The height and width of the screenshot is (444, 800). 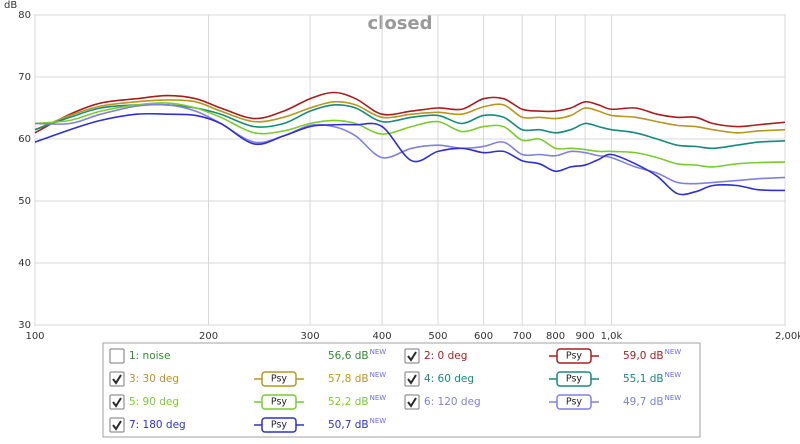 What do you see at coordinates (154, 379) in the screenshot?
I see `legend-label: 3: 30 deg` at bounding box center [154, 379].